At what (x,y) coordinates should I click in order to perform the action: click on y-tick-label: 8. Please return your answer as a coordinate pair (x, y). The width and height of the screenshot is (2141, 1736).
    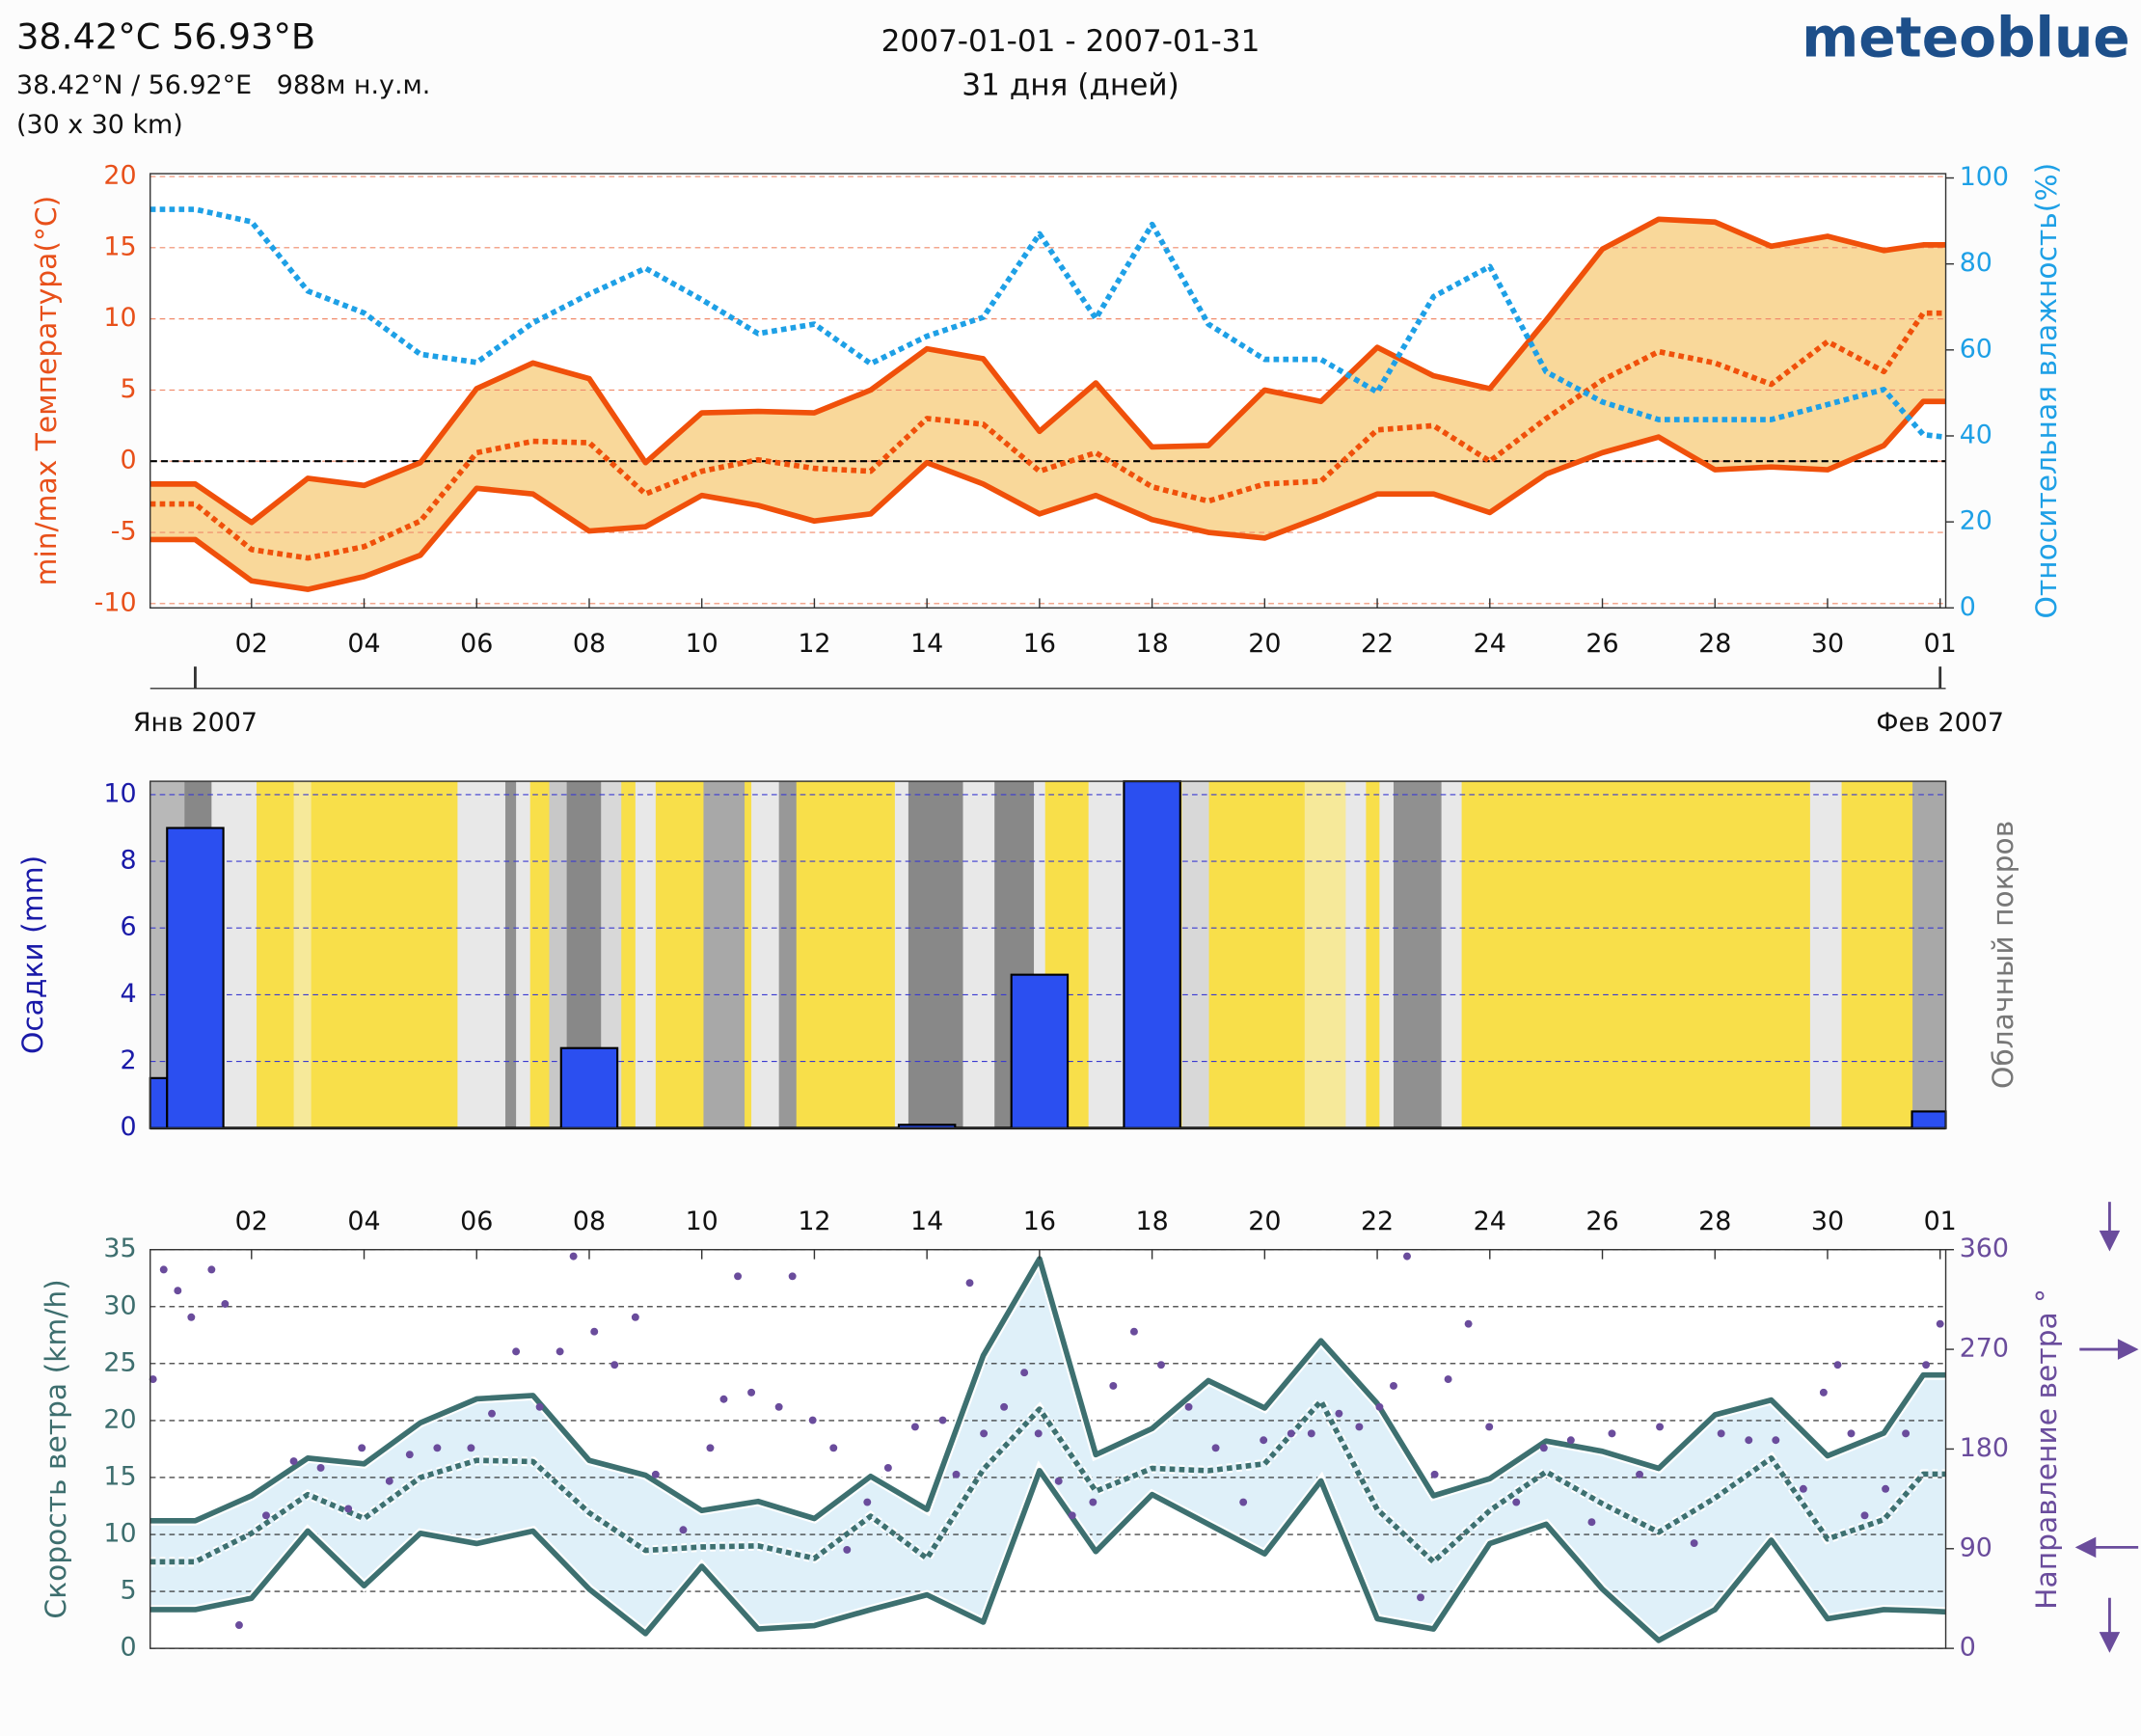
    Looking at the image, I should click on (128, 861).